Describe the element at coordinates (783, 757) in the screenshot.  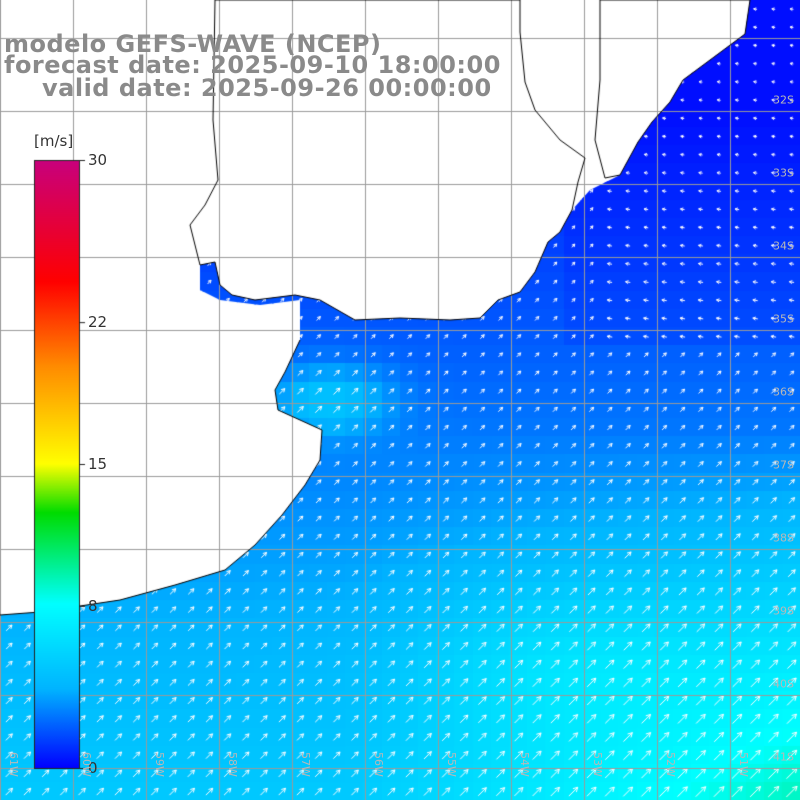
I see `latitude-label: 41S` at that location.